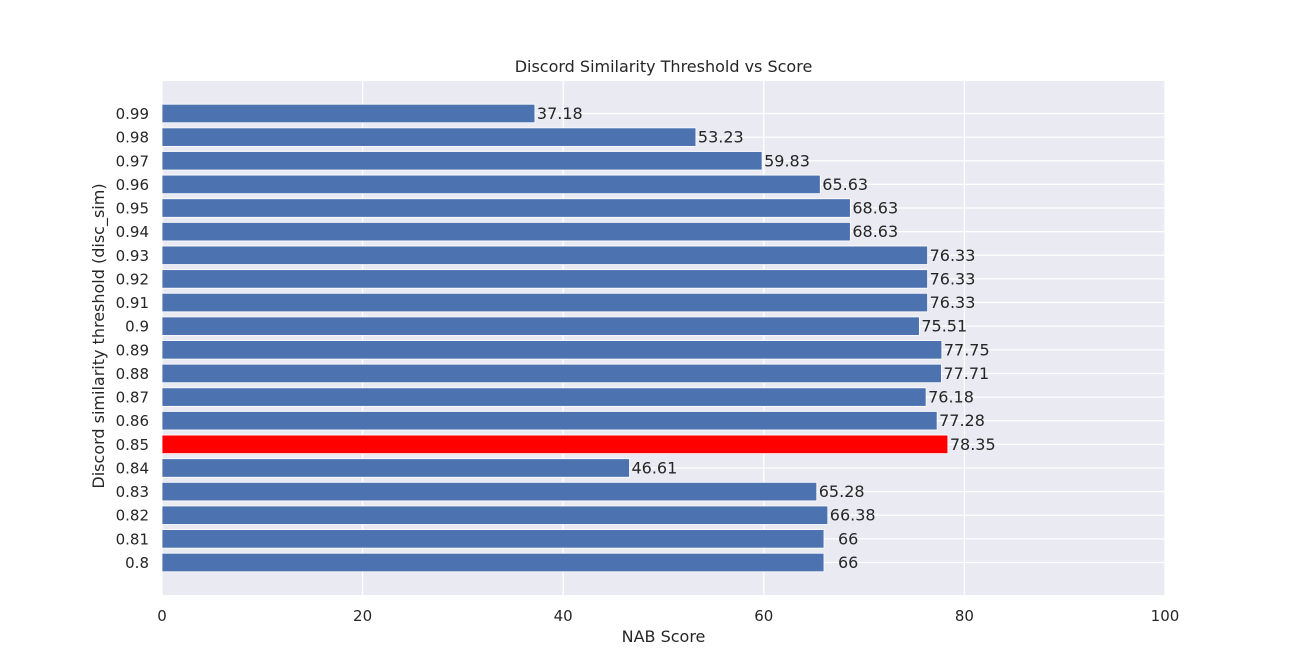 This screenshot has height=670, width=1296. What do you see at coordinates (132, 161) in the screenshot?
I see `y-tick-label: 0.97` at bounding box center [132, 161].